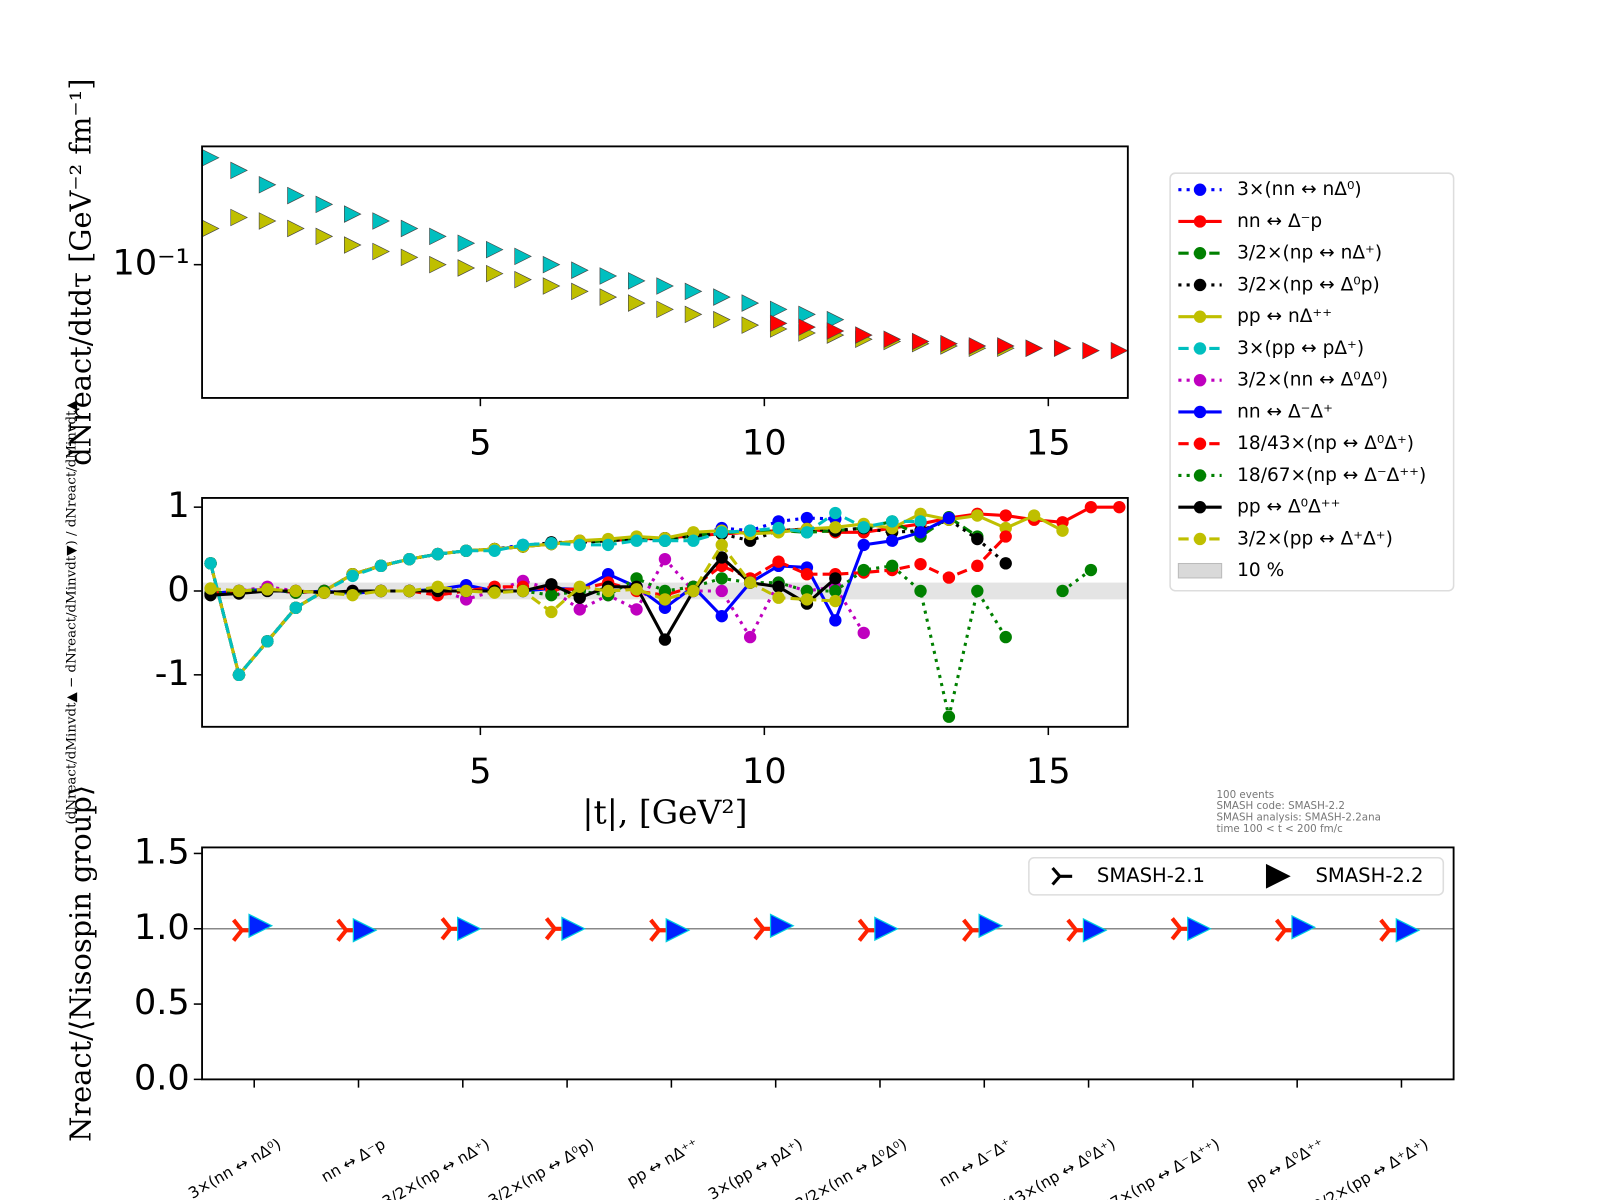  I want to click on y-tick-label: 10⁻¹, so click(151, 263).